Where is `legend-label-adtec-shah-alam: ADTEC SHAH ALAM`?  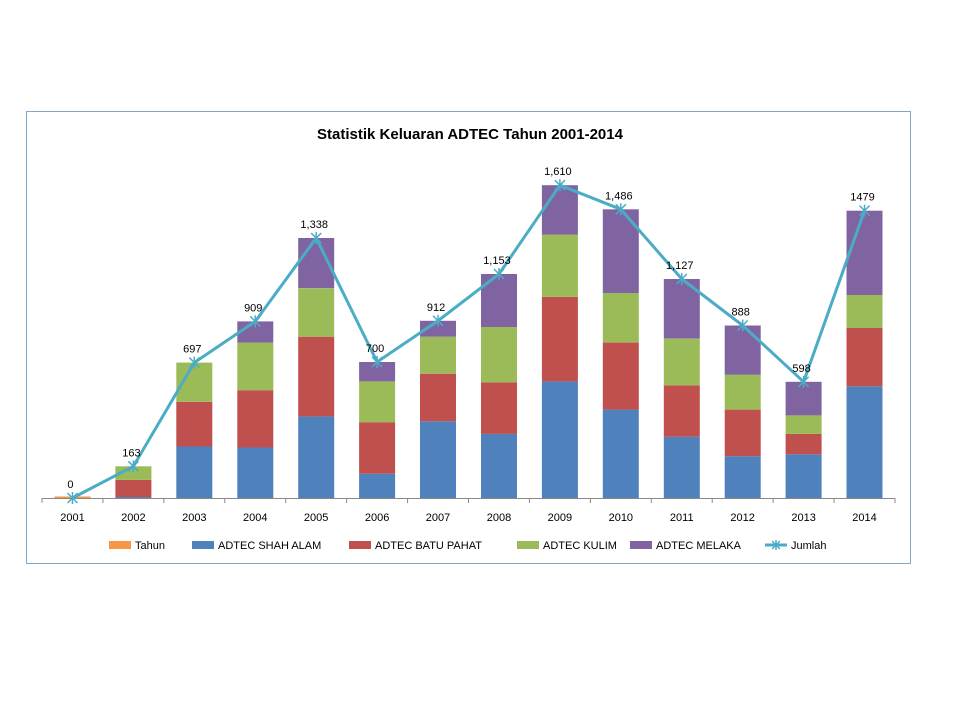
legend-label-adtec-shah-alam: ADTEC SHAH ALAM is located at coordinates (269, 546).